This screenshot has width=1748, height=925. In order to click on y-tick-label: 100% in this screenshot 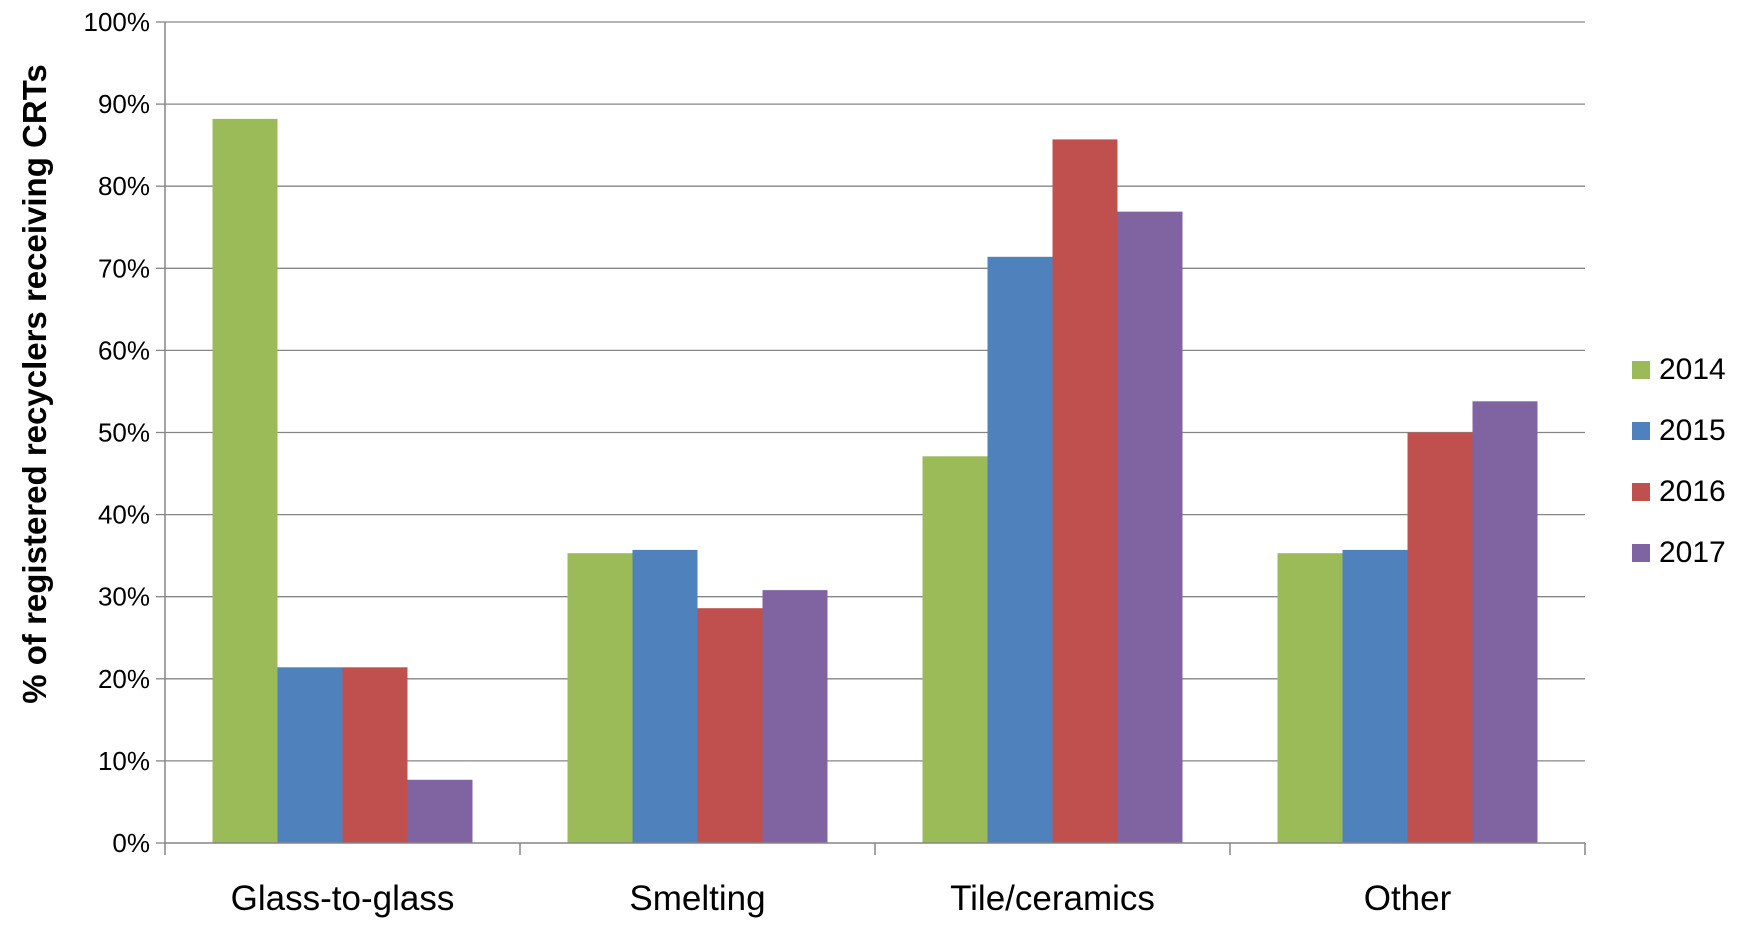, I will do `click(117, 22)`.